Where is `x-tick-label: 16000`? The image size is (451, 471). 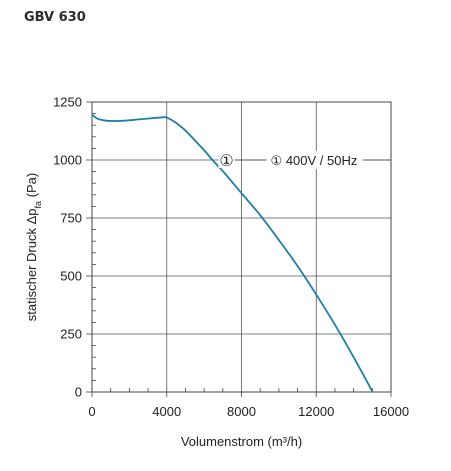
x-tick-label: 16000 is located at coordinates (391, 411).